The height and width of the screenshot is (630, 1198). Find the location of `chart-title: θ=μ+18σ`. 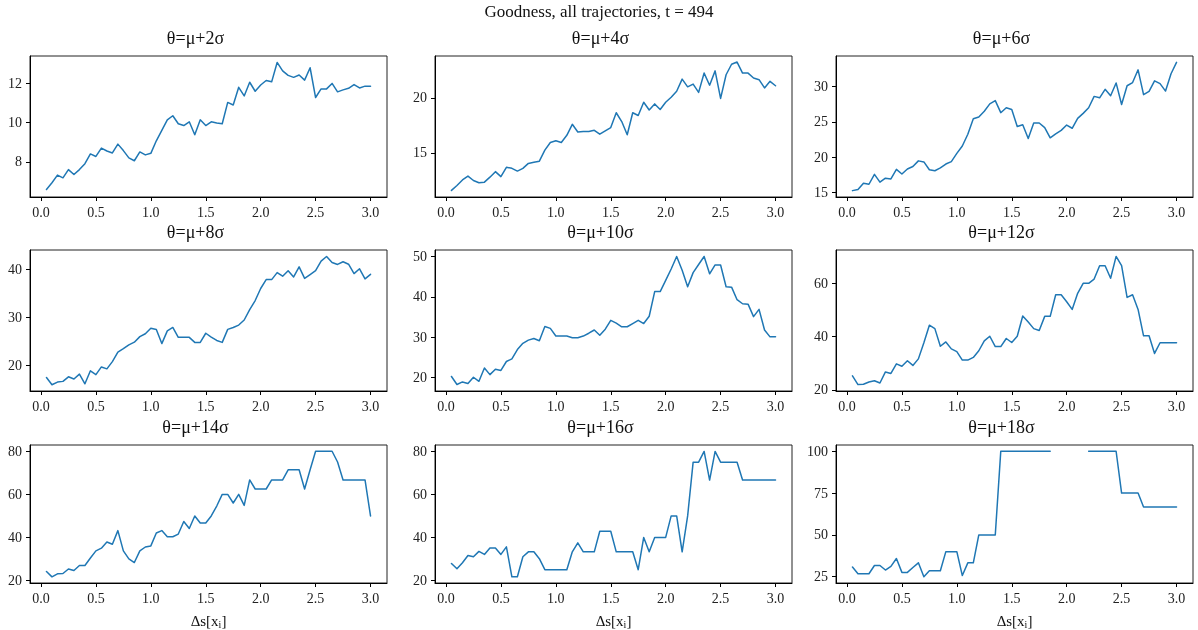

chart-title: θ=μ+18σ is located at coordinates (1001, 427).